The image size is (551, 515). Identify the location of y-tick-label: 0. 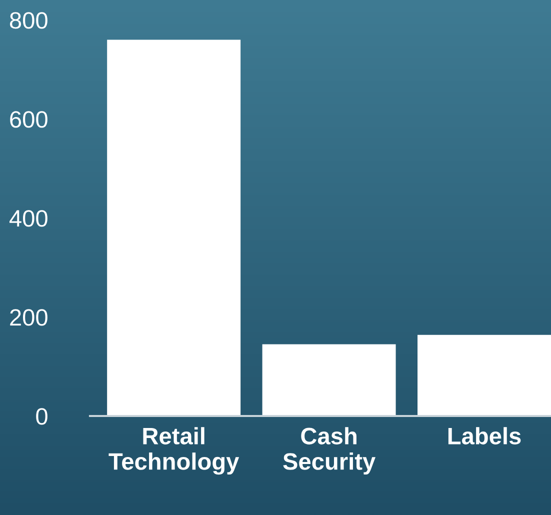
(42, 416).